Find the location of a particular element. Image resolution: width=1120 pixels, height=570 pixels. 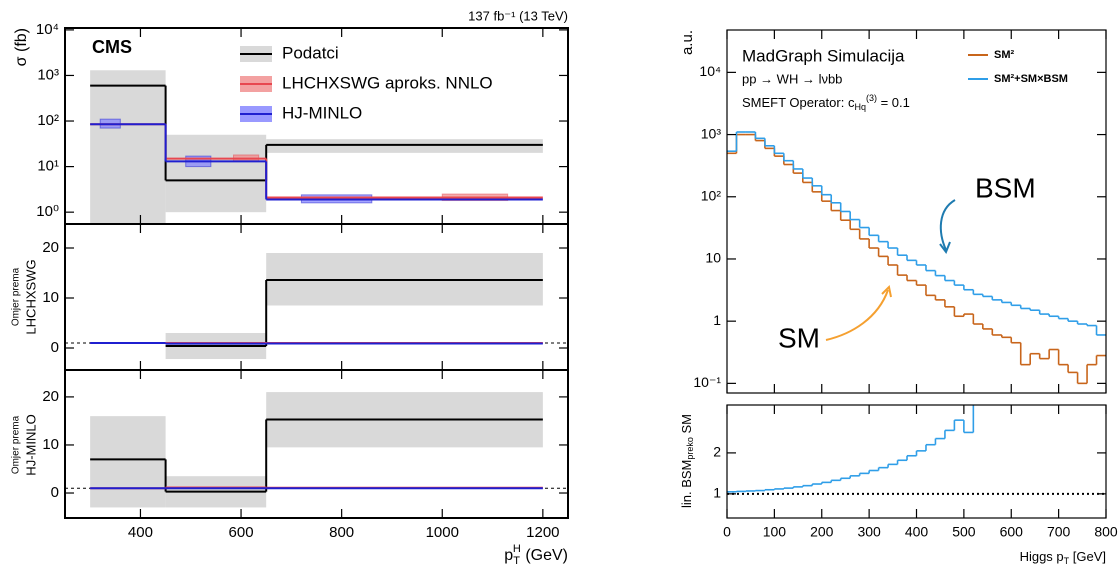

x-axis-label: pTH (GeV) is located at coordinates (536, 555).